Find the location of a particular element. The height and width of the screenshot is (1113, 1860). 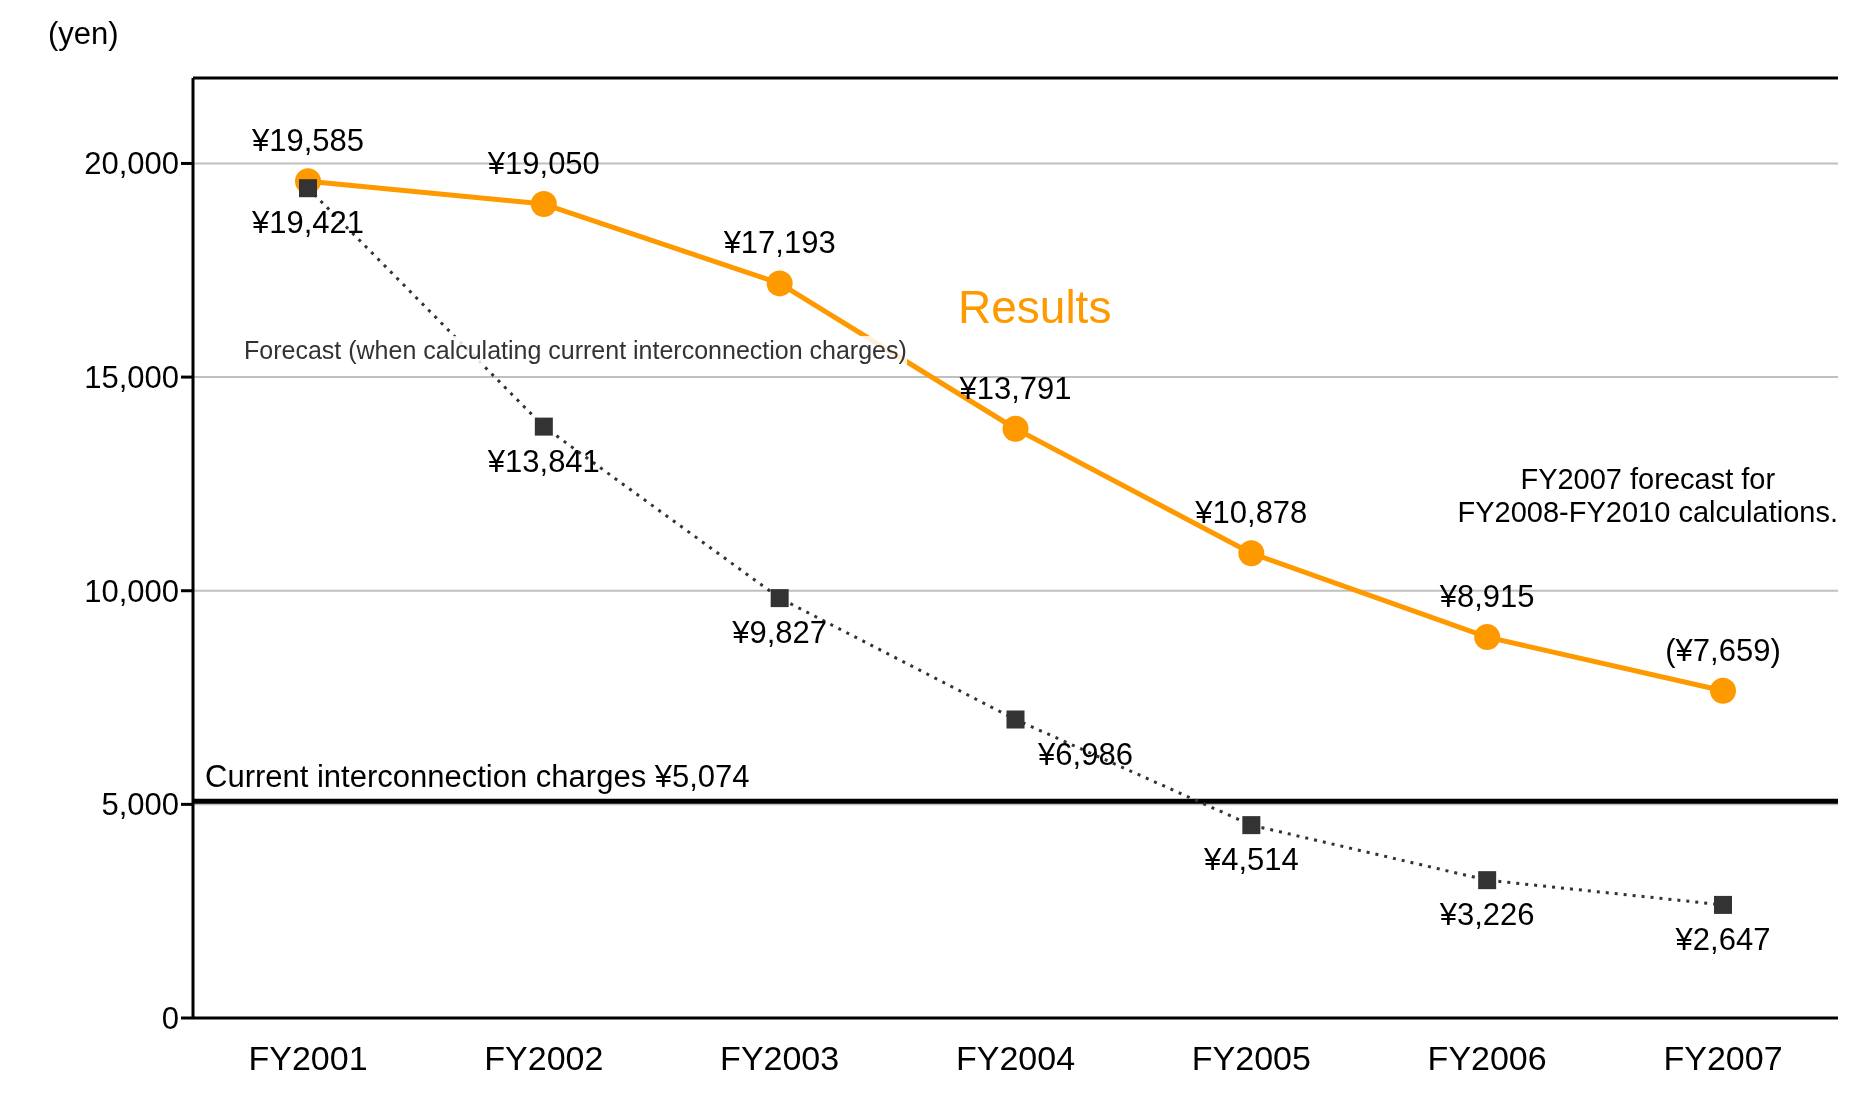

data-label: ¥9,827 is located at coordinates (779, 633).